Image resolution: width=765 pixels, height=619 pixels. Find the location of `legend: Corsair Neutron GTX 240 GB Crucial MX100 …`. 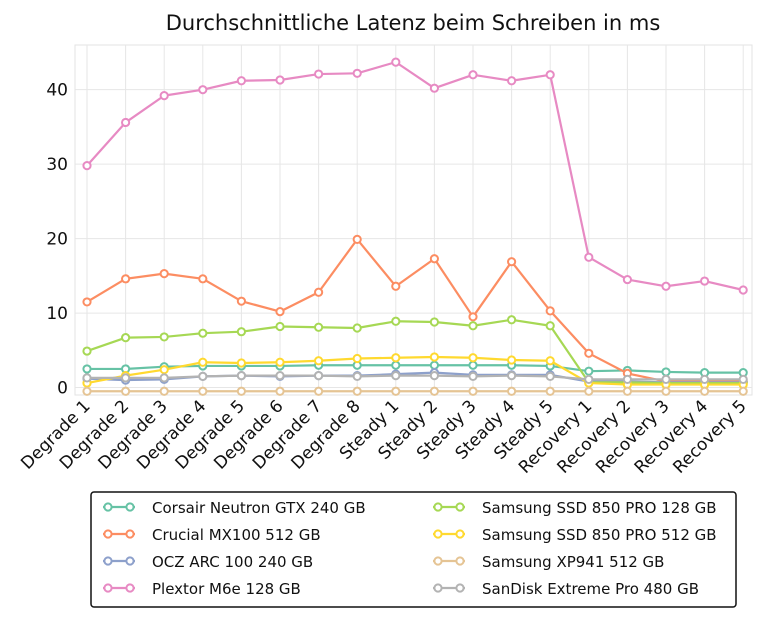

legend: Corsair Neutron GTX 240 GB Crucial MX100 … is located at coordinates (410, 548).